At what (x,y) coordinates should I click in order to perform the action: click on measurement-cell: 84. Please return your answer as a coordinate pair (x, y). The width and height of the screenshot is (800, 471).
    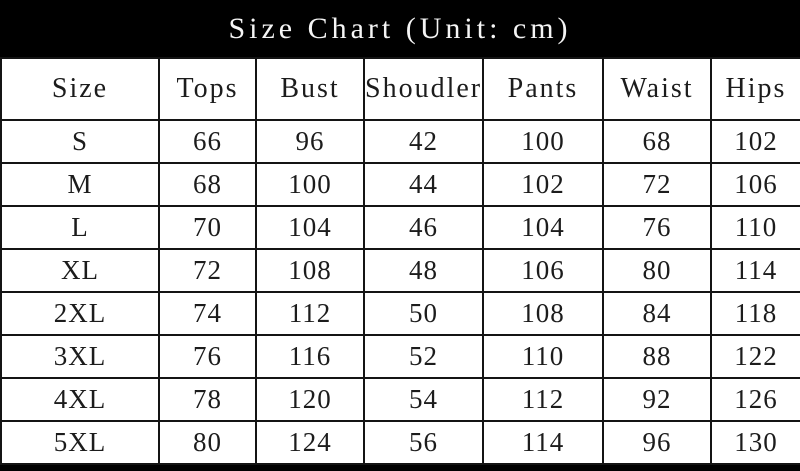
    Looking at the image, I should click on (657, 313).